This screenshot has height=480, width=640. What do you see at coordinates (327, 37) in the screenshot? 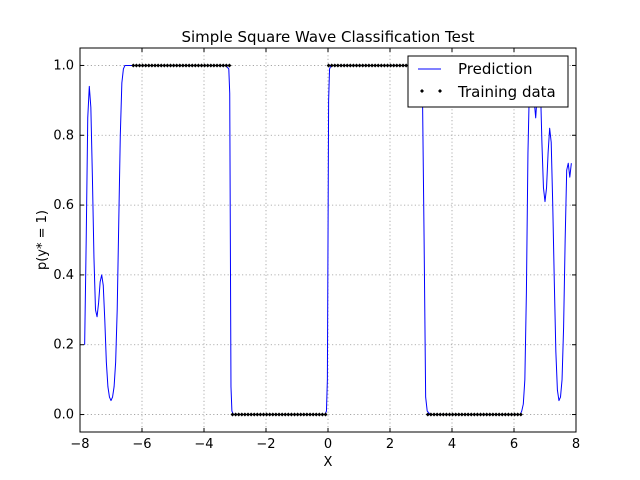
I see `chart-title: Simple Square Wave Classification Test` at bounding box center [327, 37].